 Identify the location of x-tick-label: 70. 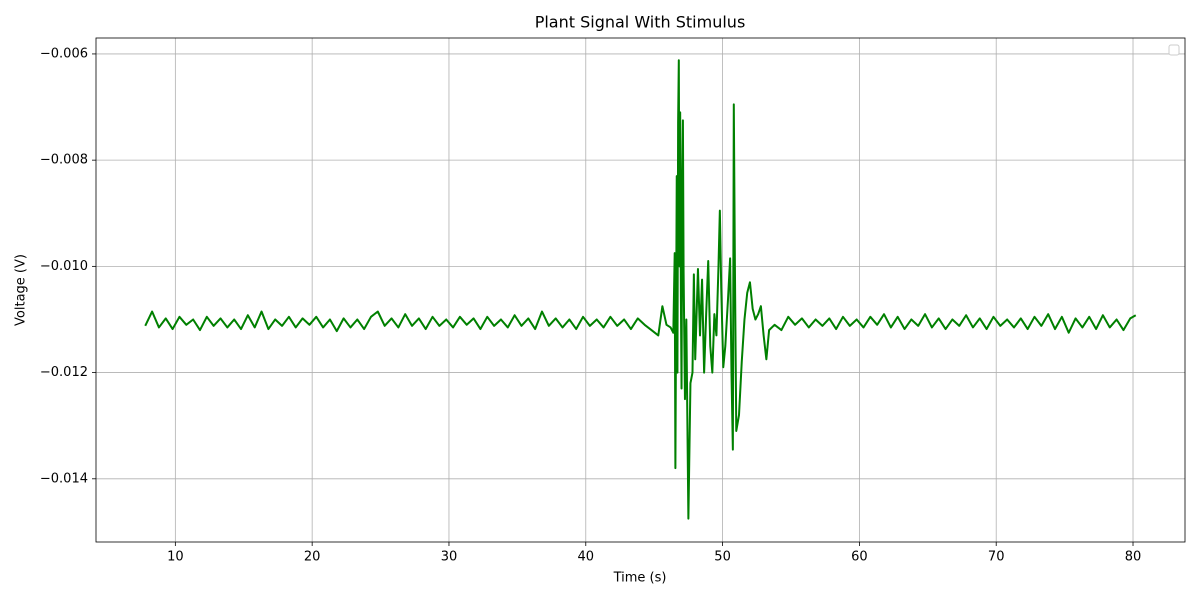
(996, 557).